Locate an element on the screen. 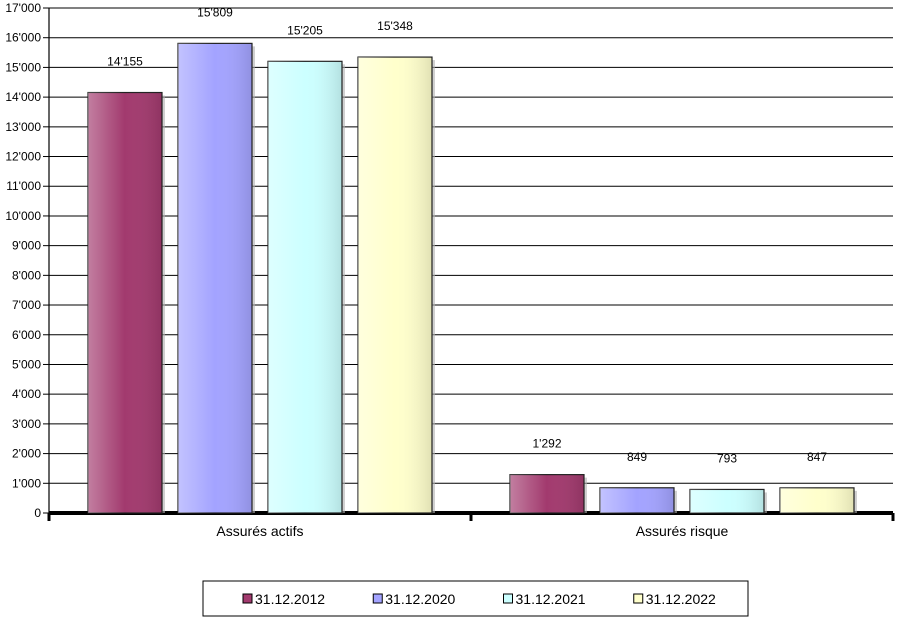  data-label: 847 is located at coordinates (817, 457).